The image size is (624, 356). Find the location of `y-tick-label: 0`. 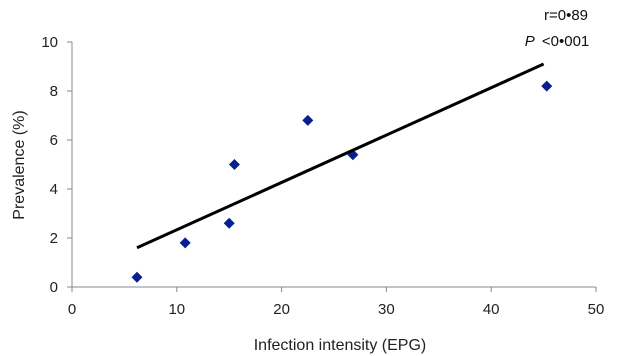

y-tick-label: 0 is located at coordinates (54, 287).